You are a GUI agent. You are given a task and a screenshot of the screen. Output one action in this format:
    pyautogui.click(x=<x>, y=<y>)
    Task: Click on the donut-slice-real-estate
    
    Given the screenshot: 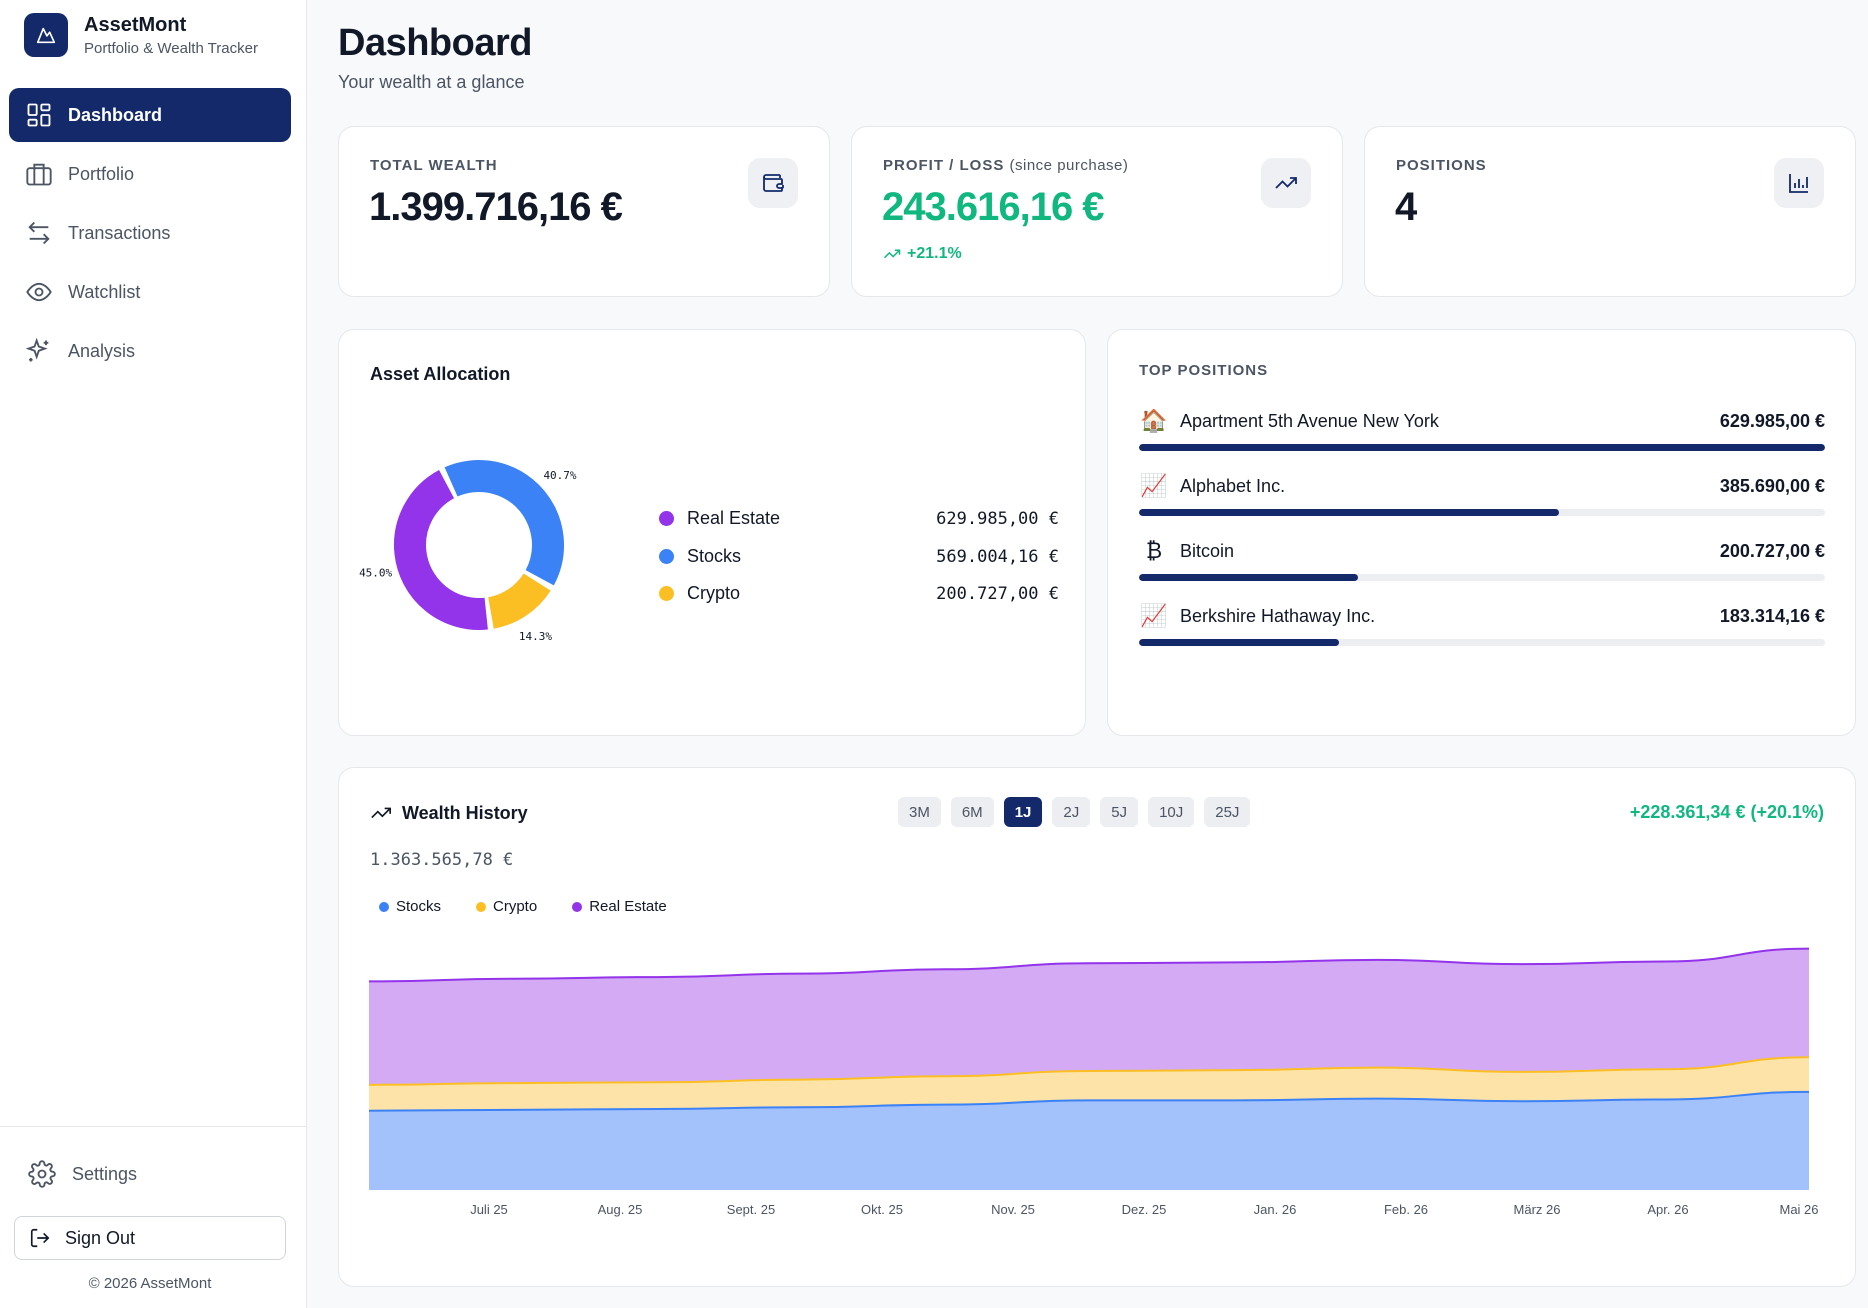 What is the action you would take?
    pyautogui.click(x=479, y=545)
    